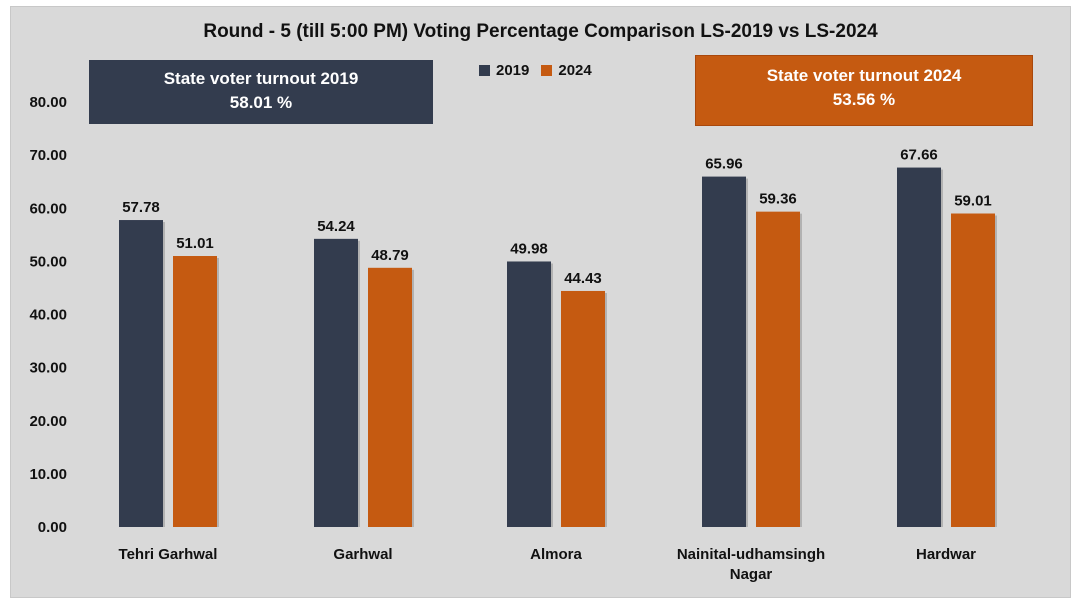  What do you see at coordinates (48, 102) in the screenshot?
I see `y-tick-label: 80.00` at bounding box center [48, 102].